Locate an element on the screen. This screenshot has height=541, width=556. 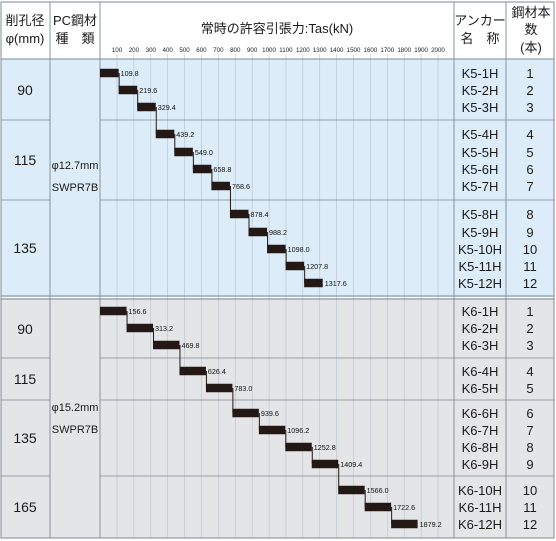
data-label: 658.8 is located at coordinates (222, 169).